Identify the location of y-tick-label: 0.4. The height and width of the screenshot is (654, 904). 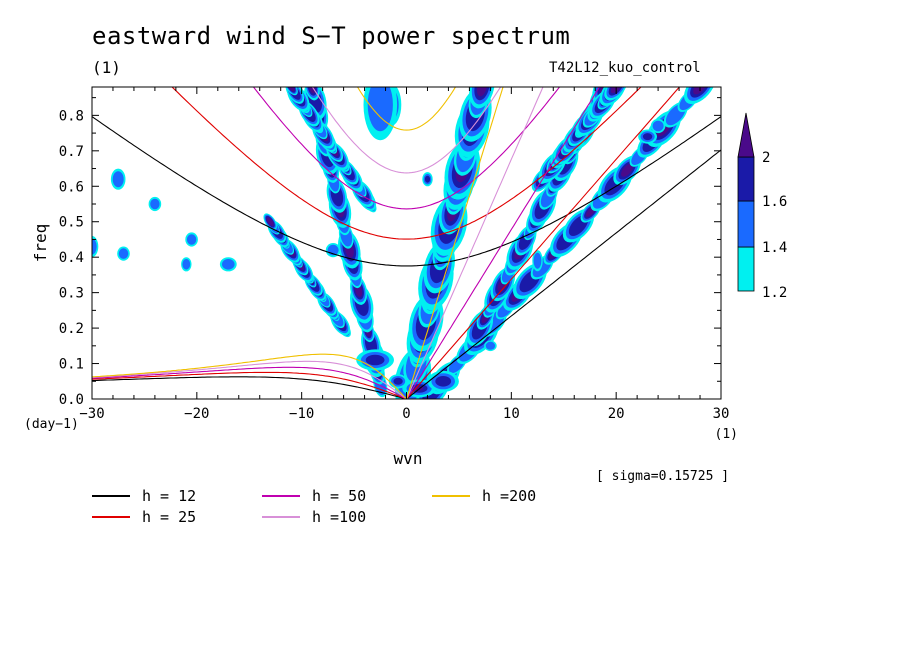
(71, 258).